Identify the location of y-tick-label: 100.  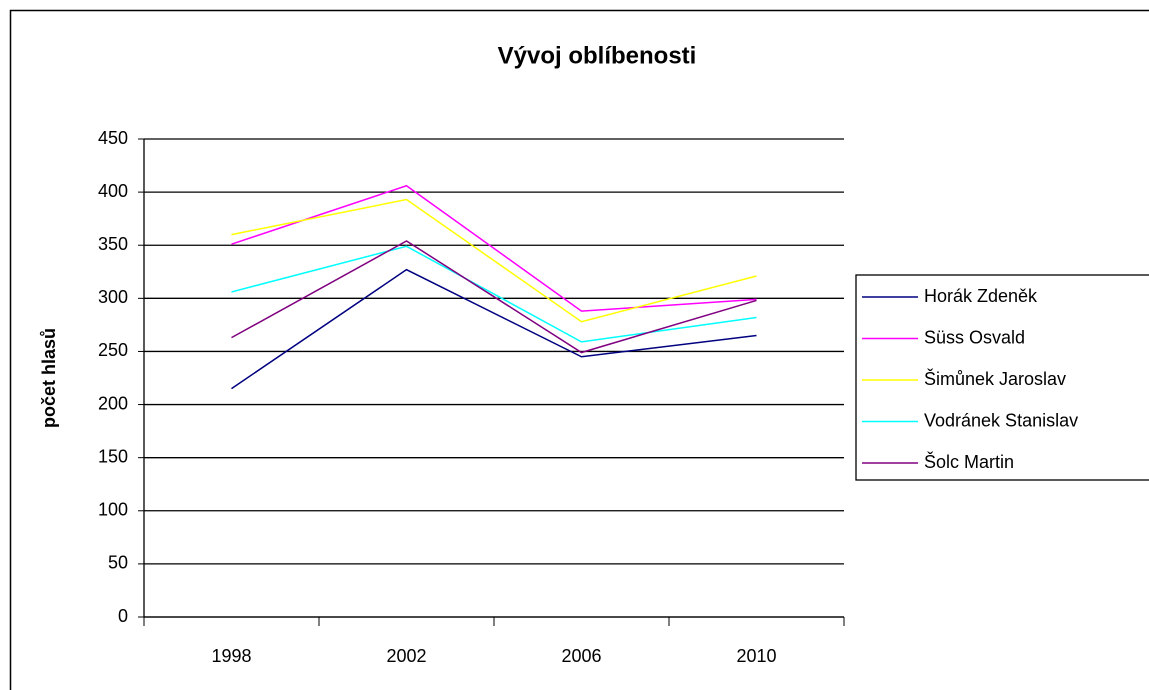
(113, 510).